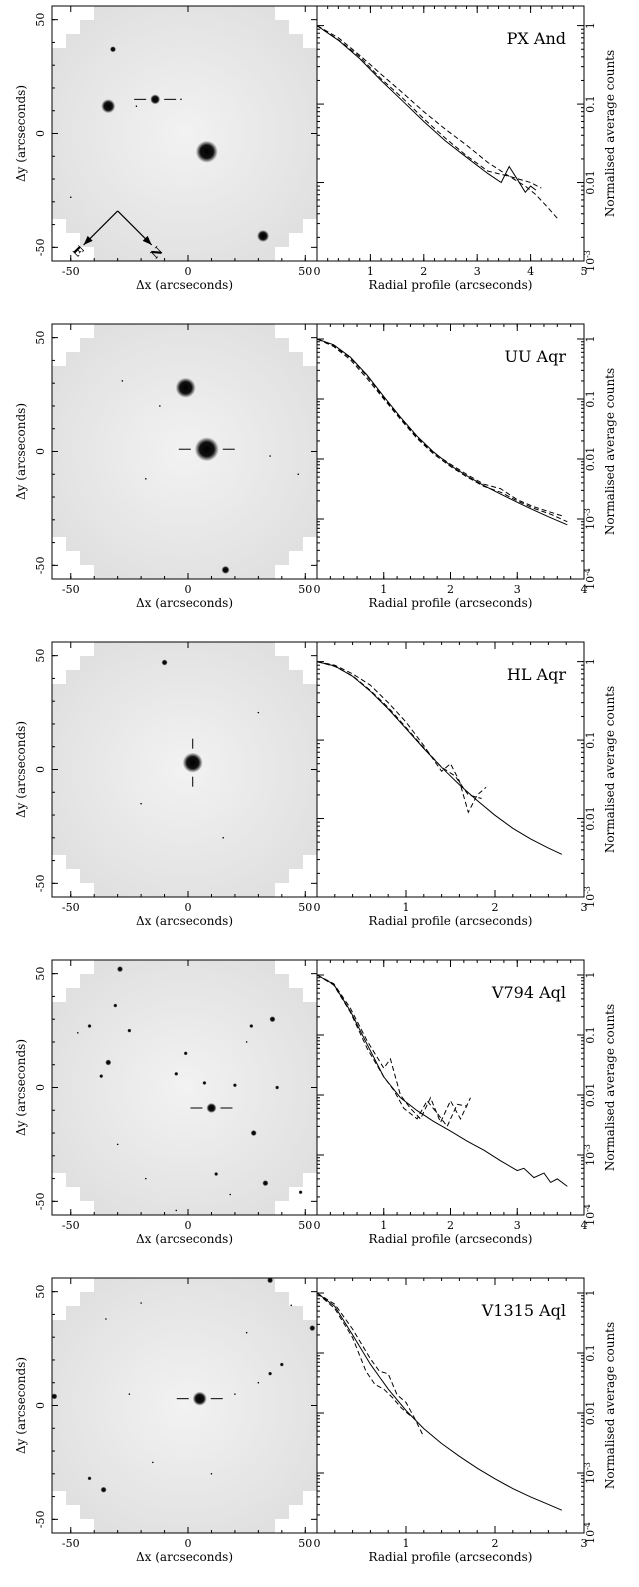 The image size is (639, 1587). I want to click on y-tick-label: 10-4, so click(590, 1533).